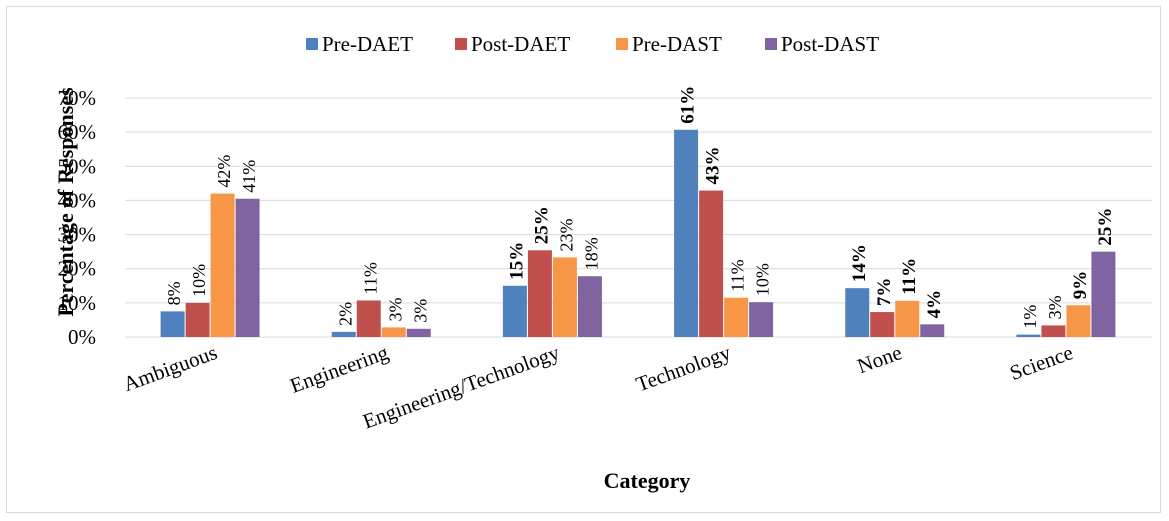 The image size is (1169, 521). What do you see at coordinates (339, 369) in the screenshot?
I see `x-category-label: Engineering` at bounding box center [339, 369].